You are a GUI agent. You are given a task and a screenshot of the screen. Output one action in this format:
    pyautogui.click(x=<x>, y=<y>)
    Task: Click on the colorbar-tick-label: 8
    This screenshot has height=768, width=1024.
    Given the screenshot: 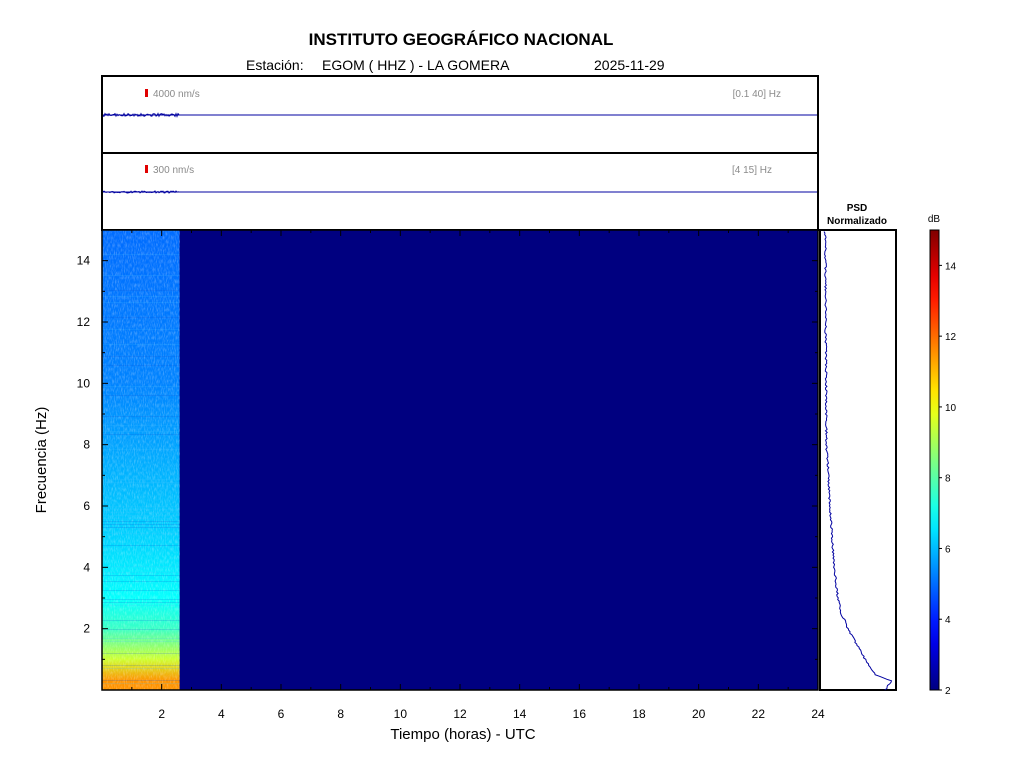 What is the action you would take?
    pyautogui.click(x=948, y=479)
    